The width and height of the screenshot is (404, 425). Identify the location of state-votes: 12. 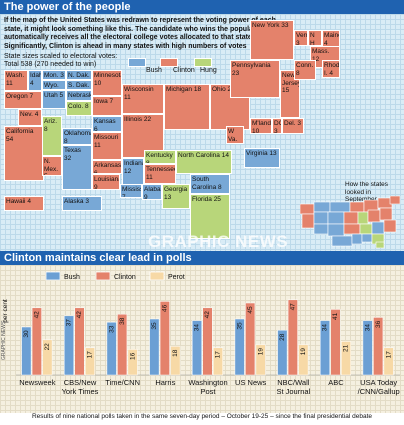
(128, 171).